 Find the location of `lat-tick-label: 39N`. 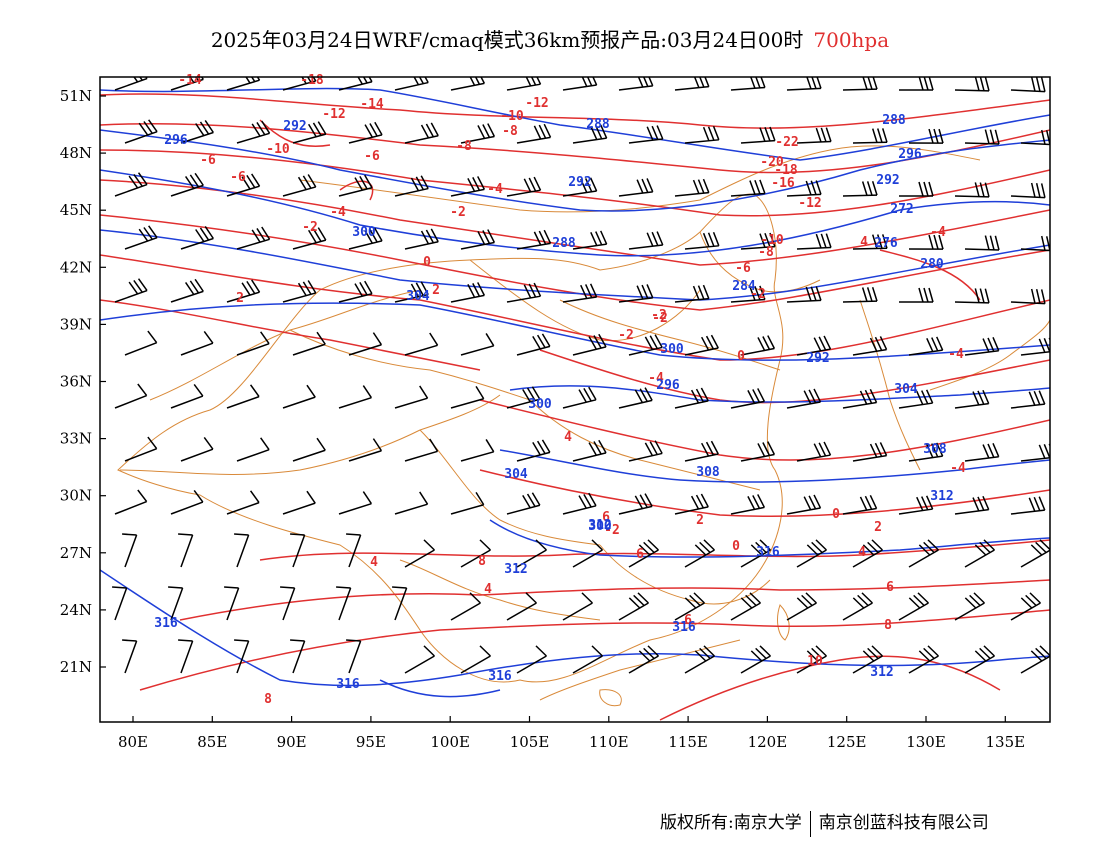

lat-tick-label: 39N is located at coordinates (76, 324).